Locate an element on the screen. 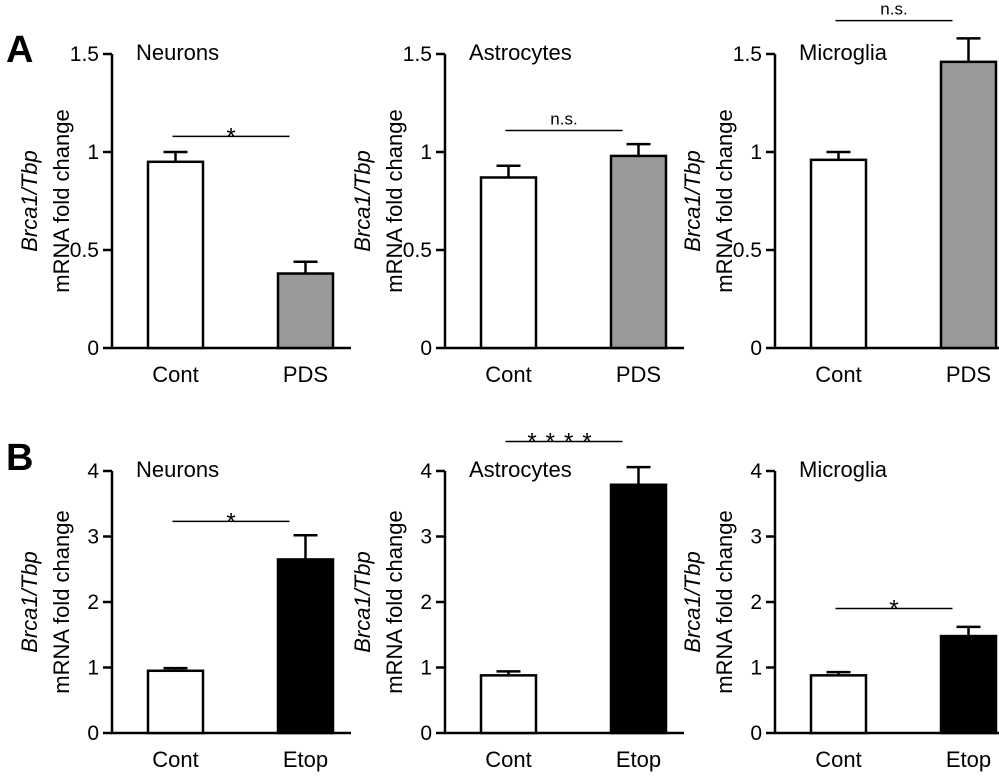 This screenshot has height=779, width=999. significance-label: **** is located at coordinates (563, 442).